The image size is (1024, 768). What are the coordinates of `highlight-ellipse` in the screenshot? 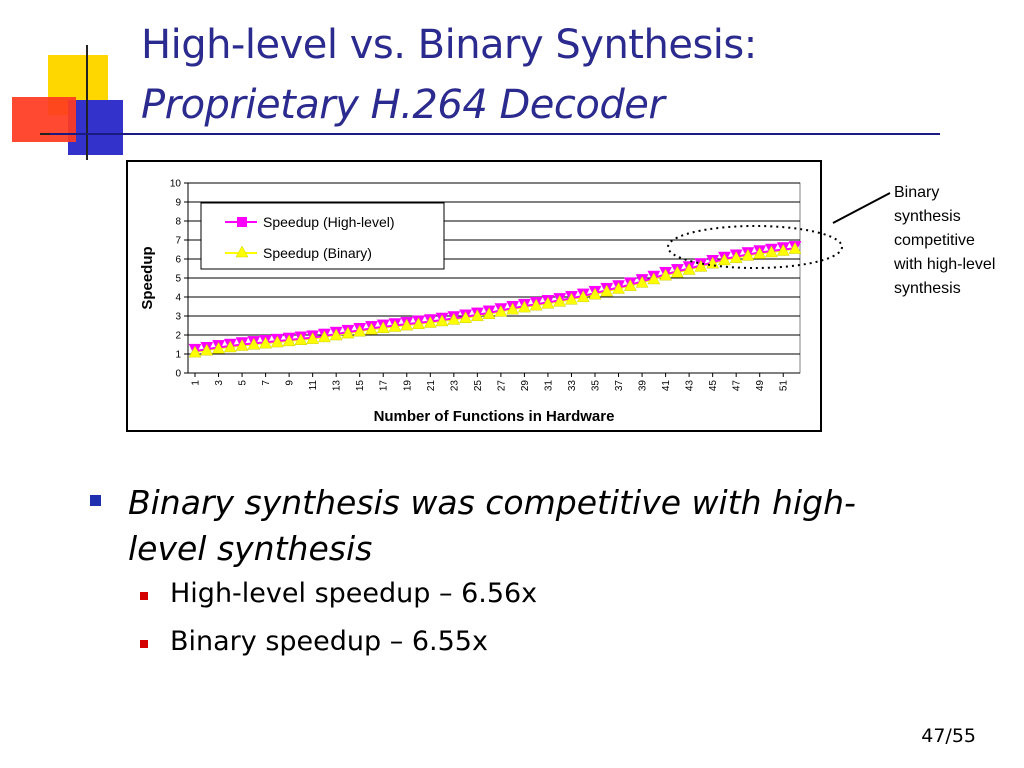 It's located at (755, 247).